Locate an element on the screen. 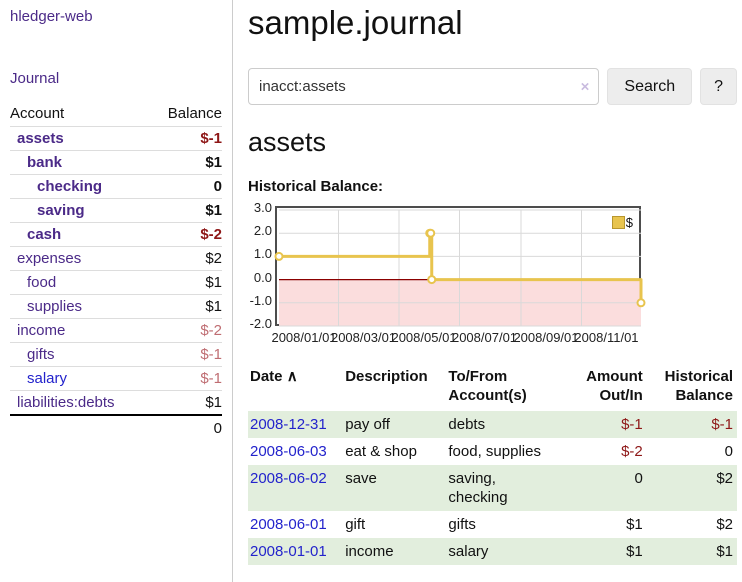  y-tick-label: 3.0 is located at coordinates (262, 207).